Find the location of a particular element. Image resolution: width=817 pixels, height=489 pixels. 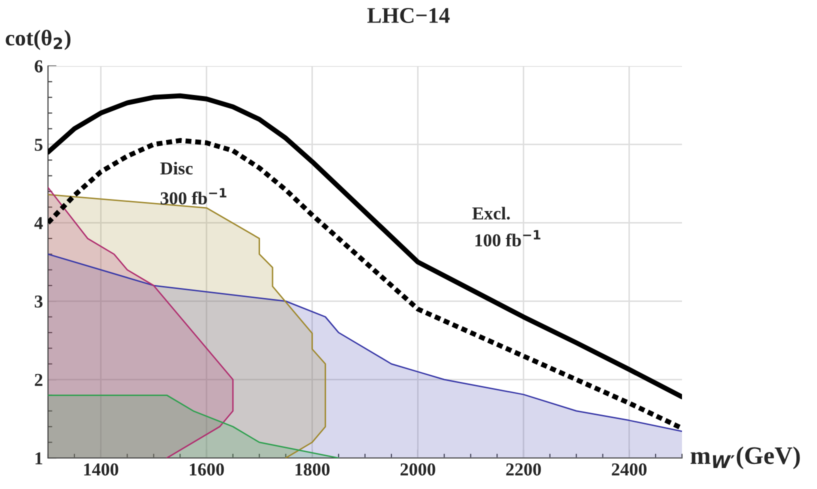

y-tick-label: 6 is located at coordinates (38, 66).